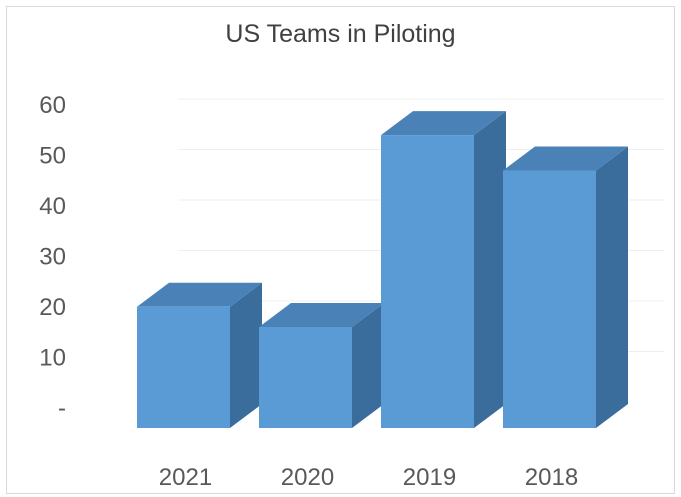  Describe the element at coordinates (427, 281) in the screenshot. I see `bar-front-2019` at that location.